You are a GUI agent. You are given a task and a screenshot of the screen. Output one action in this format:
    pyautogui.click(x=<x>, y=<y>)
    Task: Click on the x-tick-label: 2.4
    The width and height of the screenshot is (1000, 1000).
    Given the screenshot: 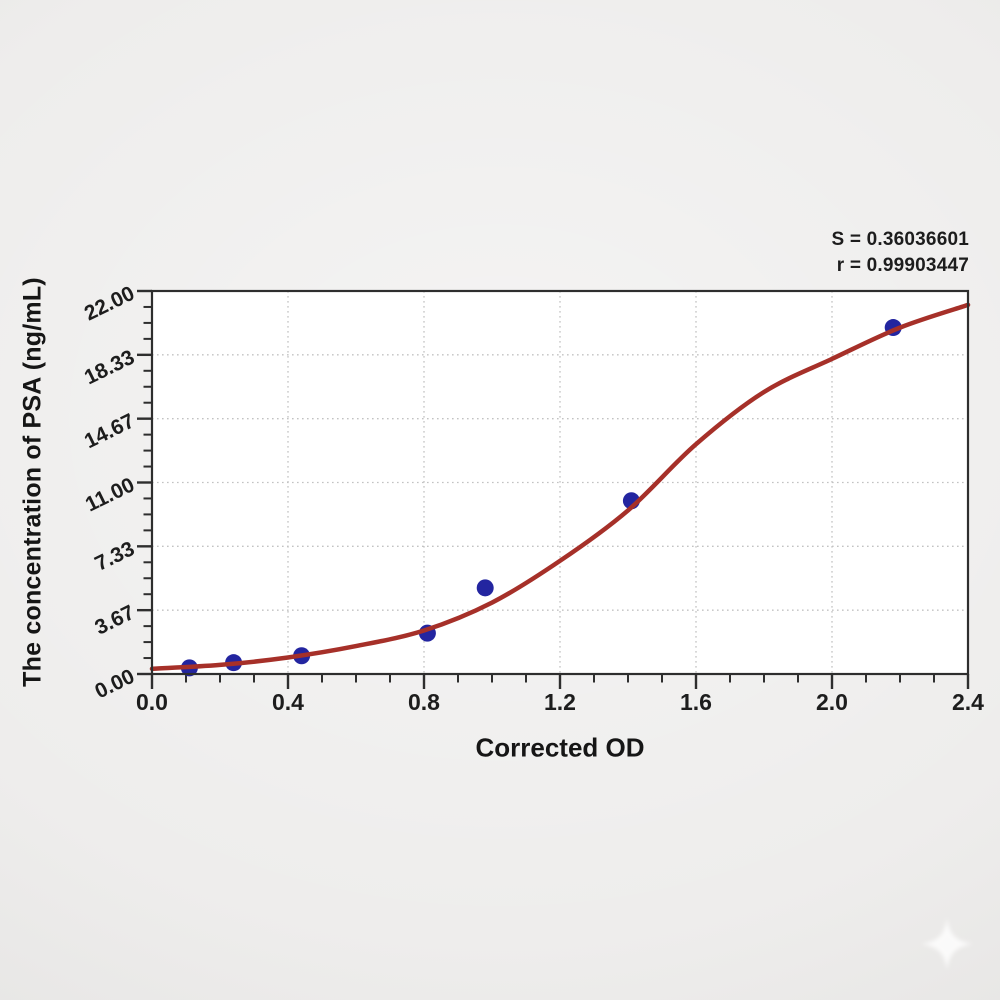 What is the action you would take?
    pyautogui.click(x=968, y=702)
    